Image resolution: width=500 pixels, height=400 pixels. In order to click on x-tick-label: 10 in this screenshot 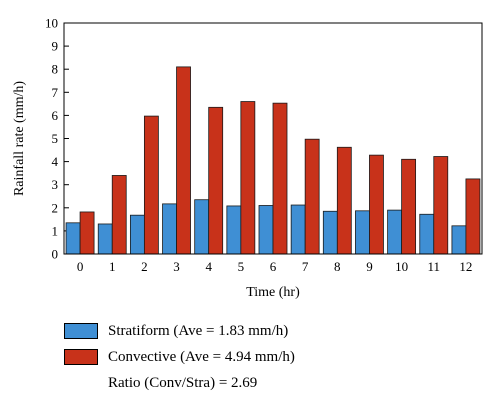, I will do `click(401, 266)`.